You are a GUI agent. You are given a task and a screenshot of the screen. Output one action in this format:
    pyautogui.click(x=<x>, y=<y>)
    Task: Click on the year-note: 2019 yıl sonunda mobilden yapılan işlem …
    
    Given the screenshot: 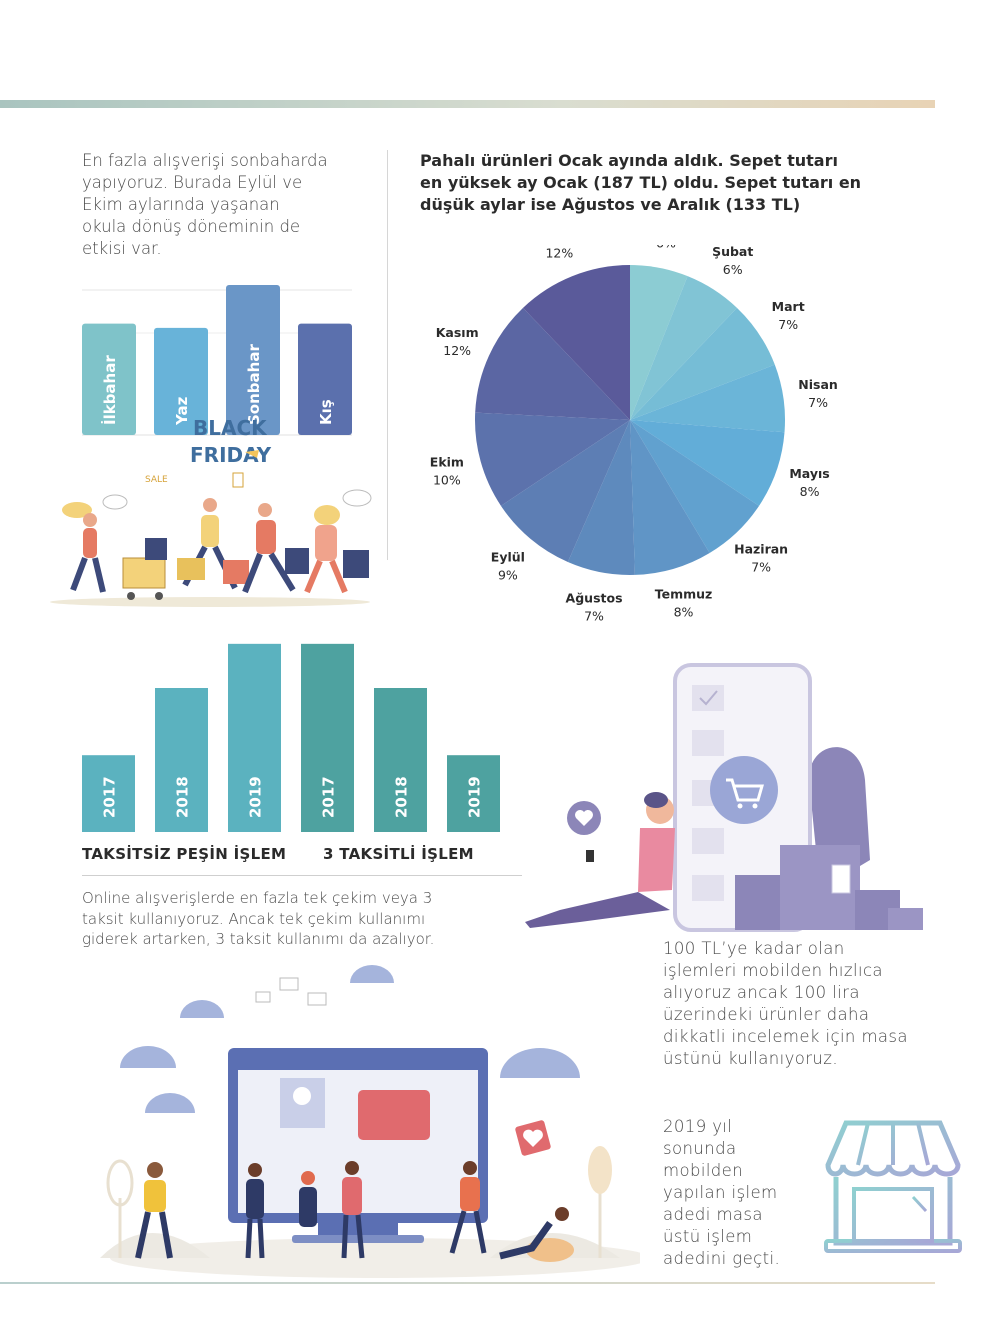 What is the action you would take?
    pyautogui.click(x=722, y=1192)
    